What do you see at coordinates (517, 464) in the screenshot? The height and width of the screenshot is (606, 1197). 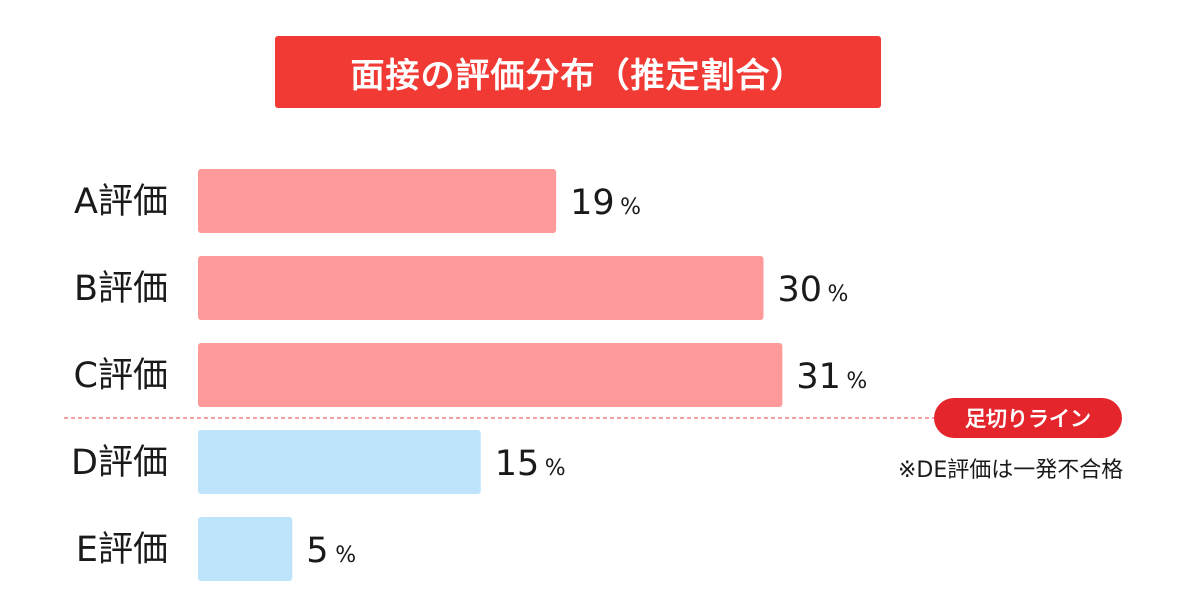 I see `value-label: 15` at bounding box center [517, 464].